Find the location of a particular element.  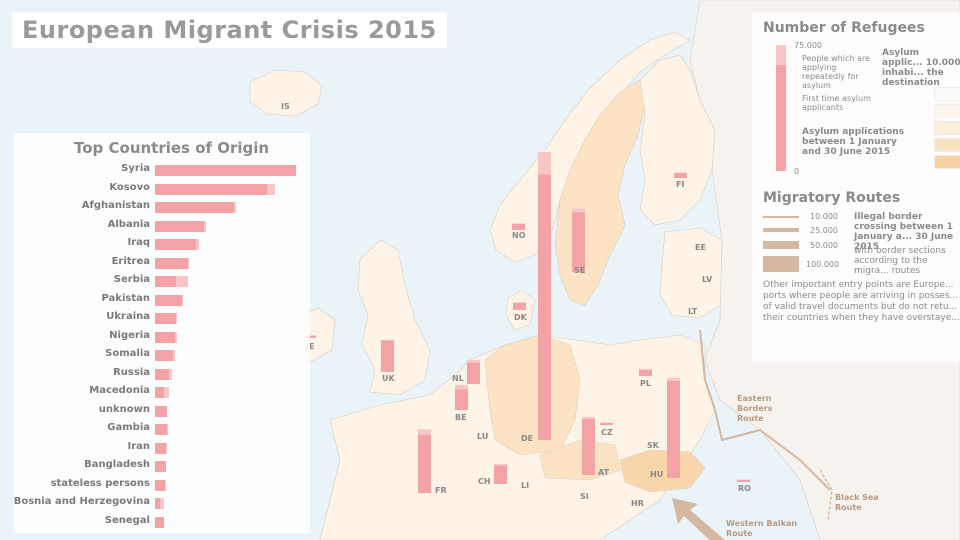

origin-row: Kosovo is located at coordinates (164, 189).